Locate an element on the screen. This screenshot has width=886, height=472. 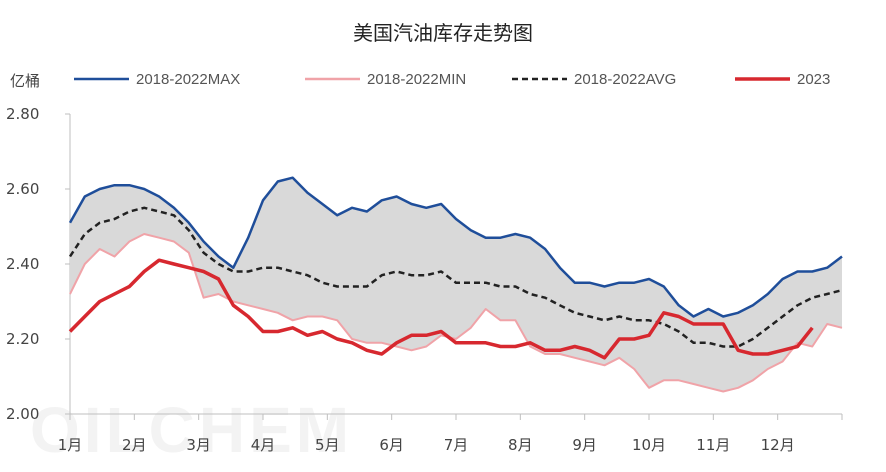
y-tick-label: 2.40 is located at coordinates (22, 264).